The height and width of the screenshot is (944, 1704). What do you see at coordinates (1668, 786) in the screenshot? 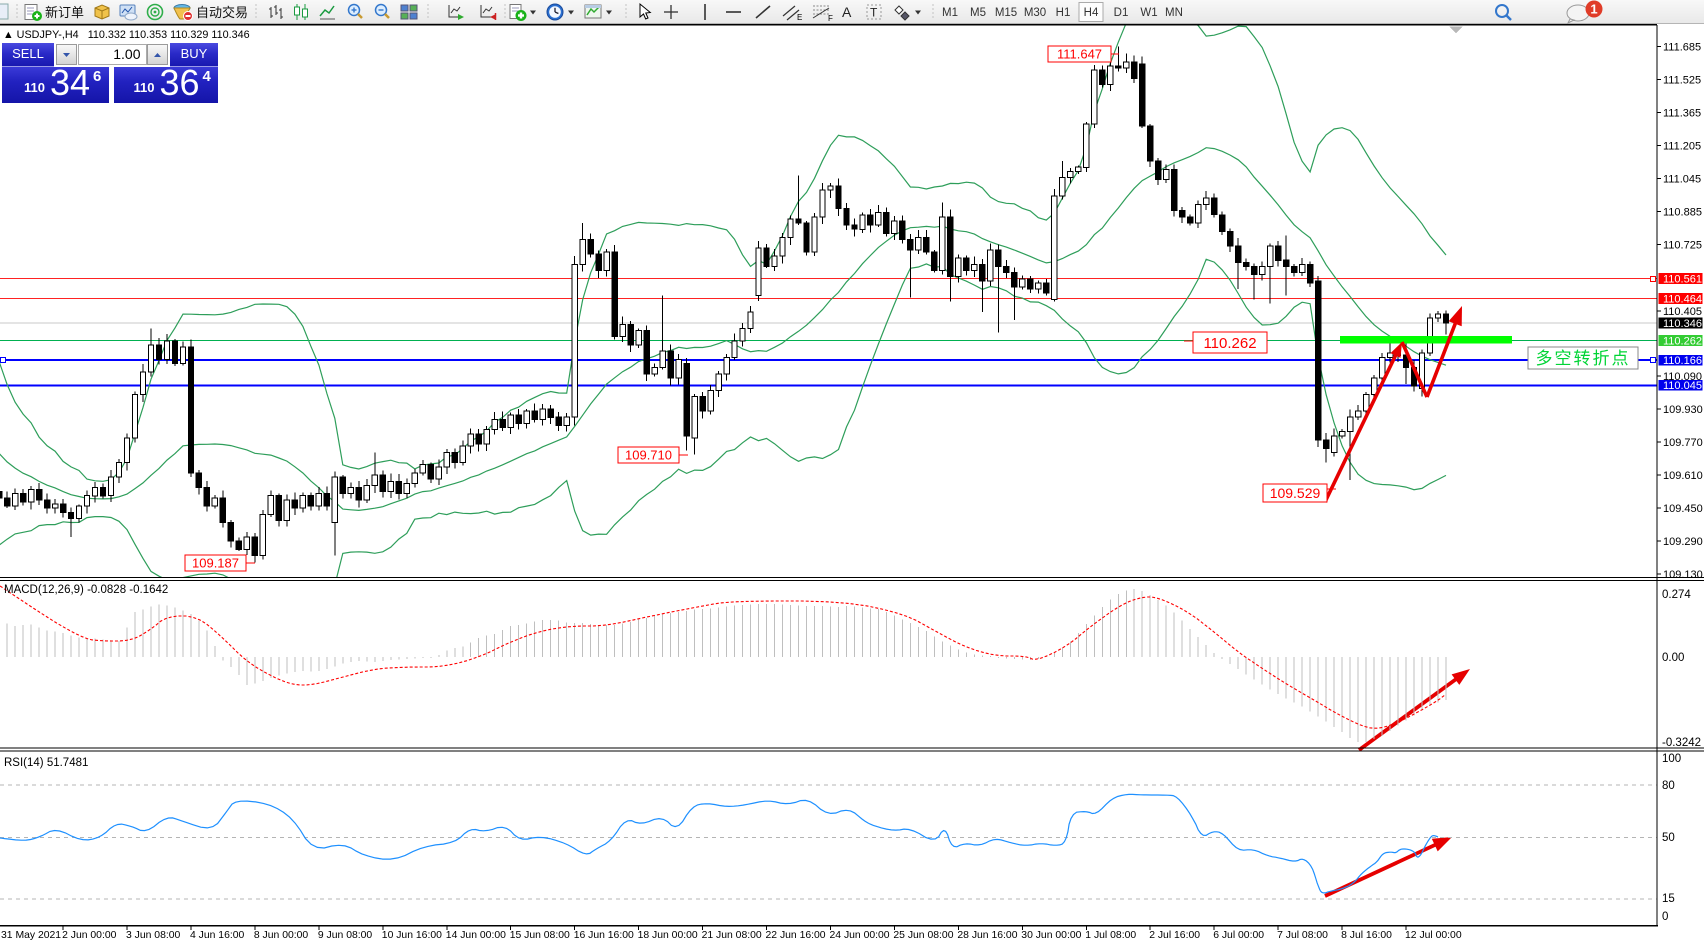
I see `svg-text: 80` at bounding box center [1668, 786].